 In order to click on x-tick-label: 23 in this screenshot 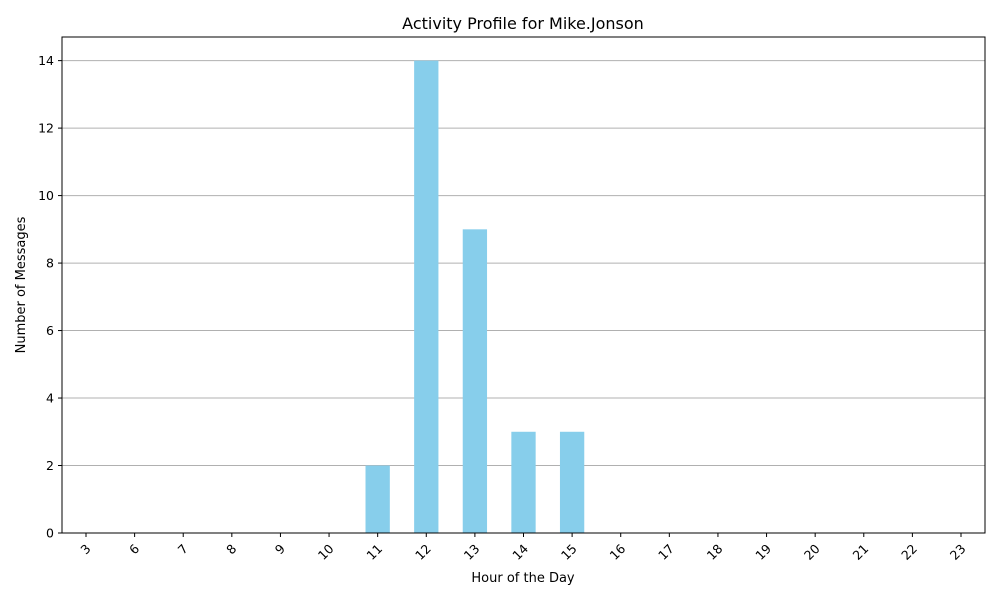, I will do `click(958, 552)`.